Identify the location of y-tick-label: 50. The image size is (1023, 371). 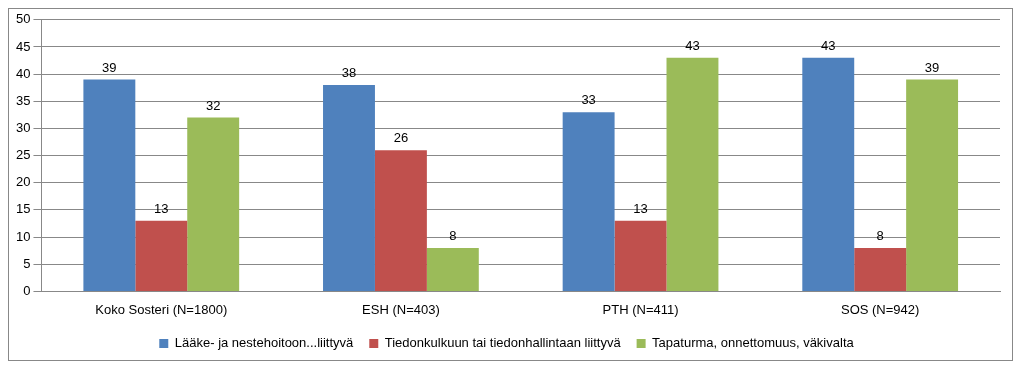
(23, 19).